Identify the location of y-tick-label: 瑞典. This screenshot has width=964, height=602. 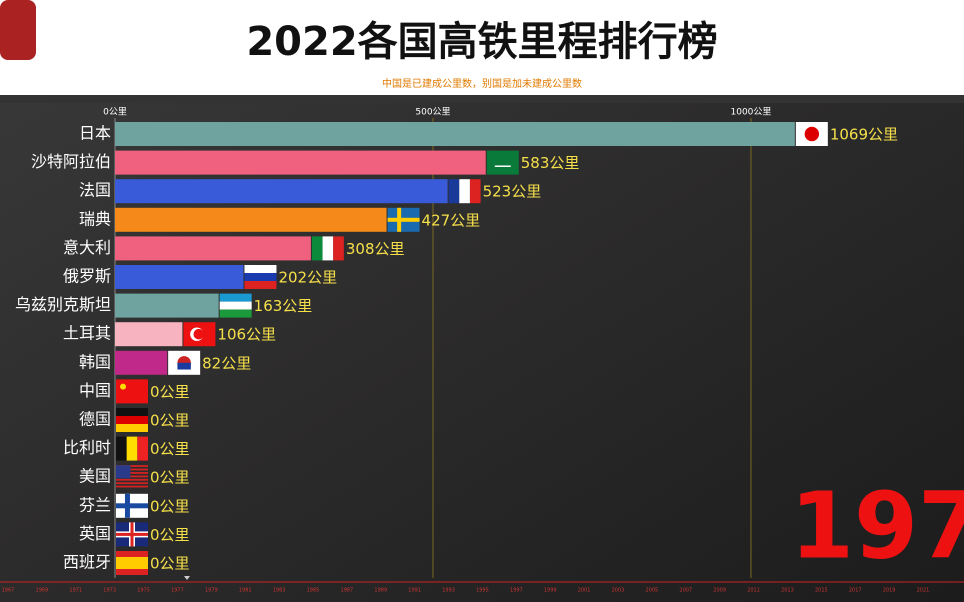
(95, 218).